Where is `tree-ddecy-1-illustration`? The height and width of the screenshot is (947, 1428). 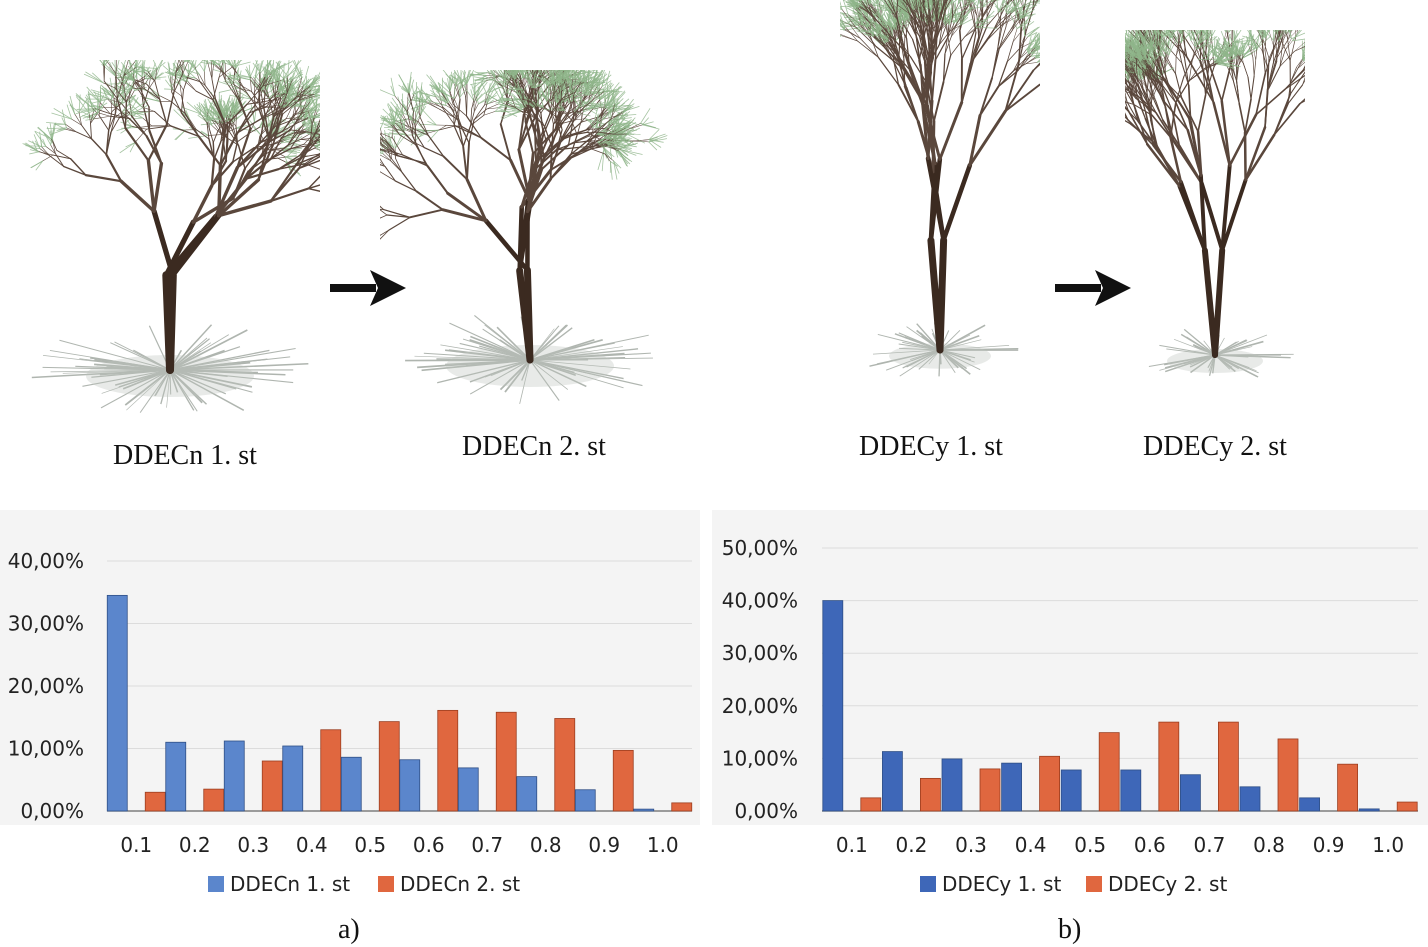 tree-ddecy-1-illustration is located at coordinates (940, 188).